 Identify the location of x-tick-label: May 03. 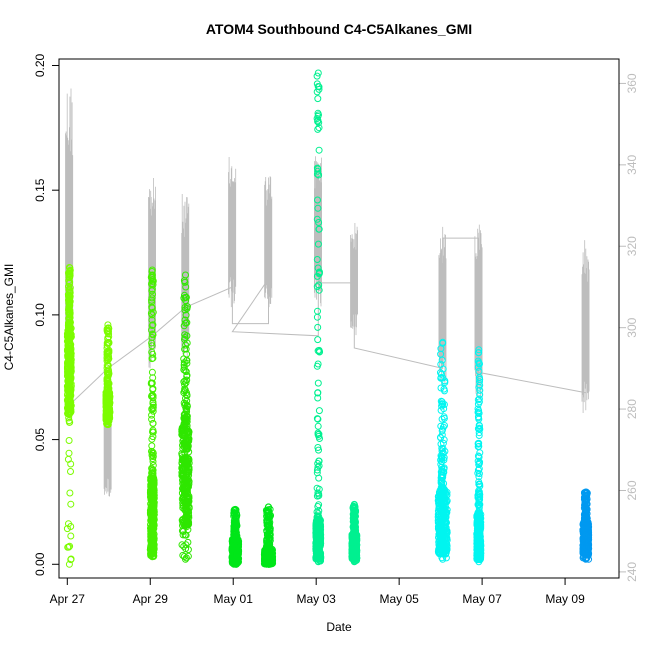
(317, 599).